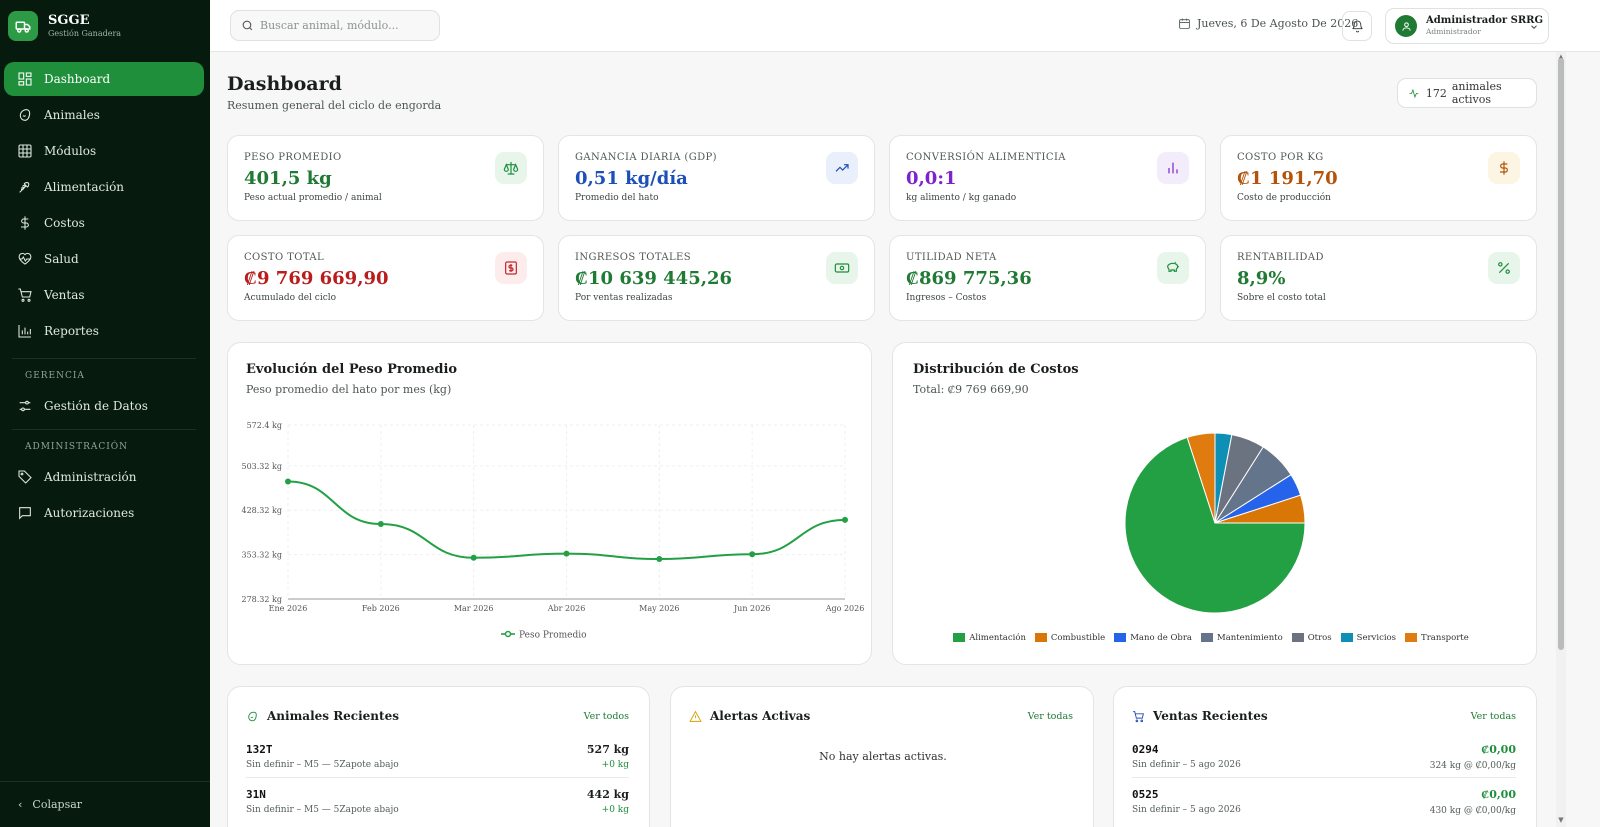  What do you see at coordinates (1493, 716) in the screenshot?
I see `see-all-sales-link: Ver todas` at bounding box center [1493, 716].